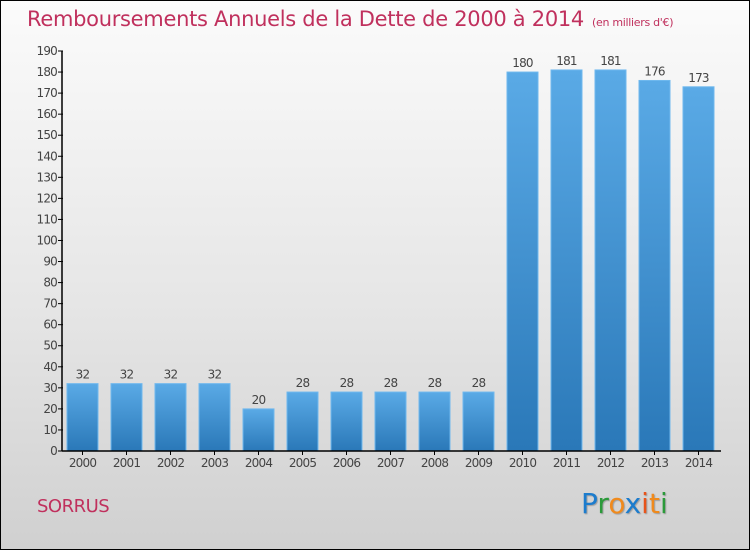  I want to click on bar-2012, so click(610, 260).